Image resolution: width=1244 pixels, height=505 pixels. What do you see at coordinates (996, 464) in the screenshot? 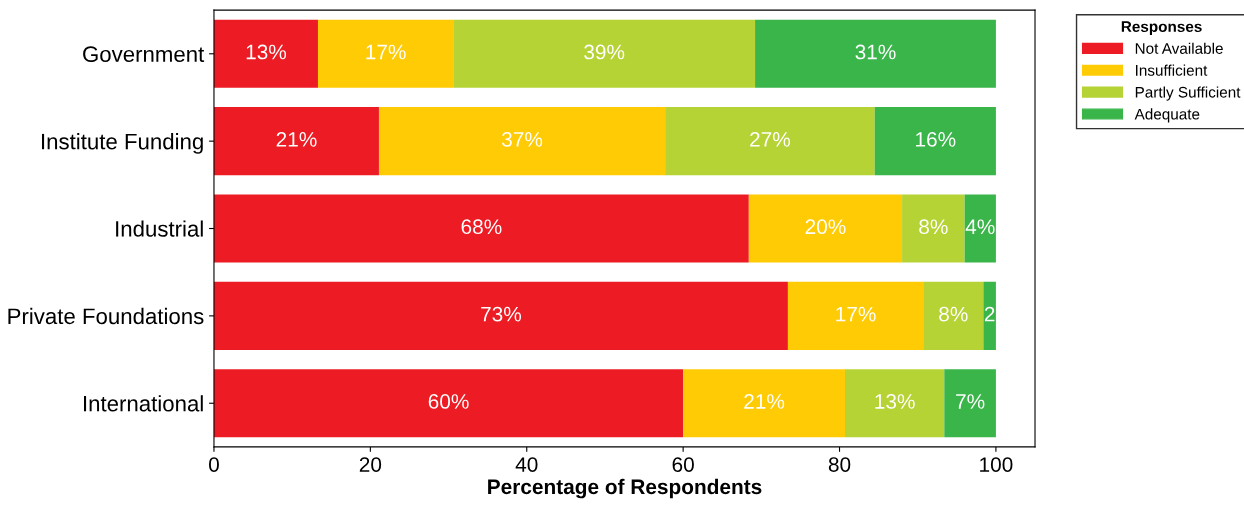
I see `x-tick-label: 100` at bounding box center [996, 464].